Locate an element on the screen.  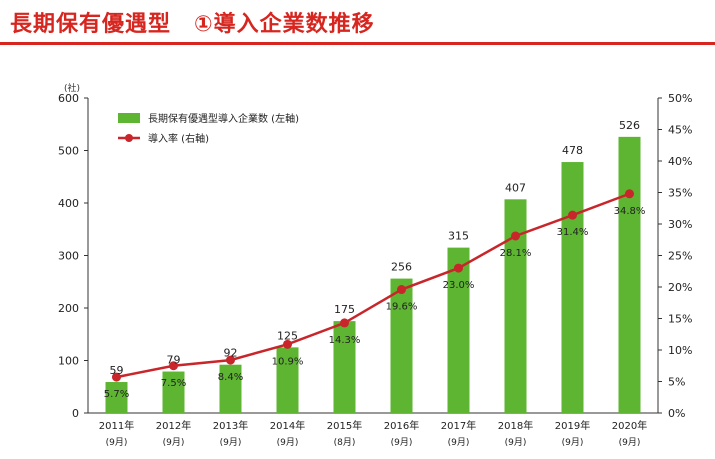
title-underline is located at coordinates (357, 43).